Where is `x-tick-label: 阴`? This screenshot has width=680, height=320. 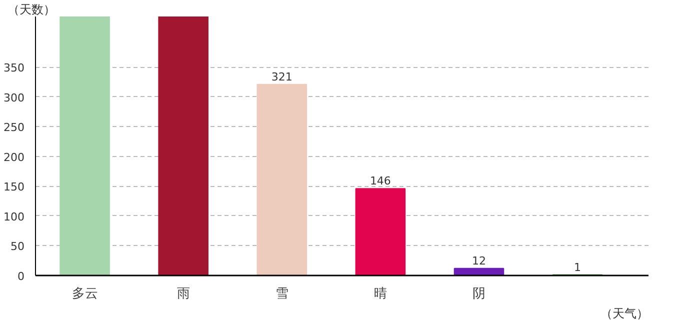 x-tick-label: 阴 is located at coordinates (479, 294).